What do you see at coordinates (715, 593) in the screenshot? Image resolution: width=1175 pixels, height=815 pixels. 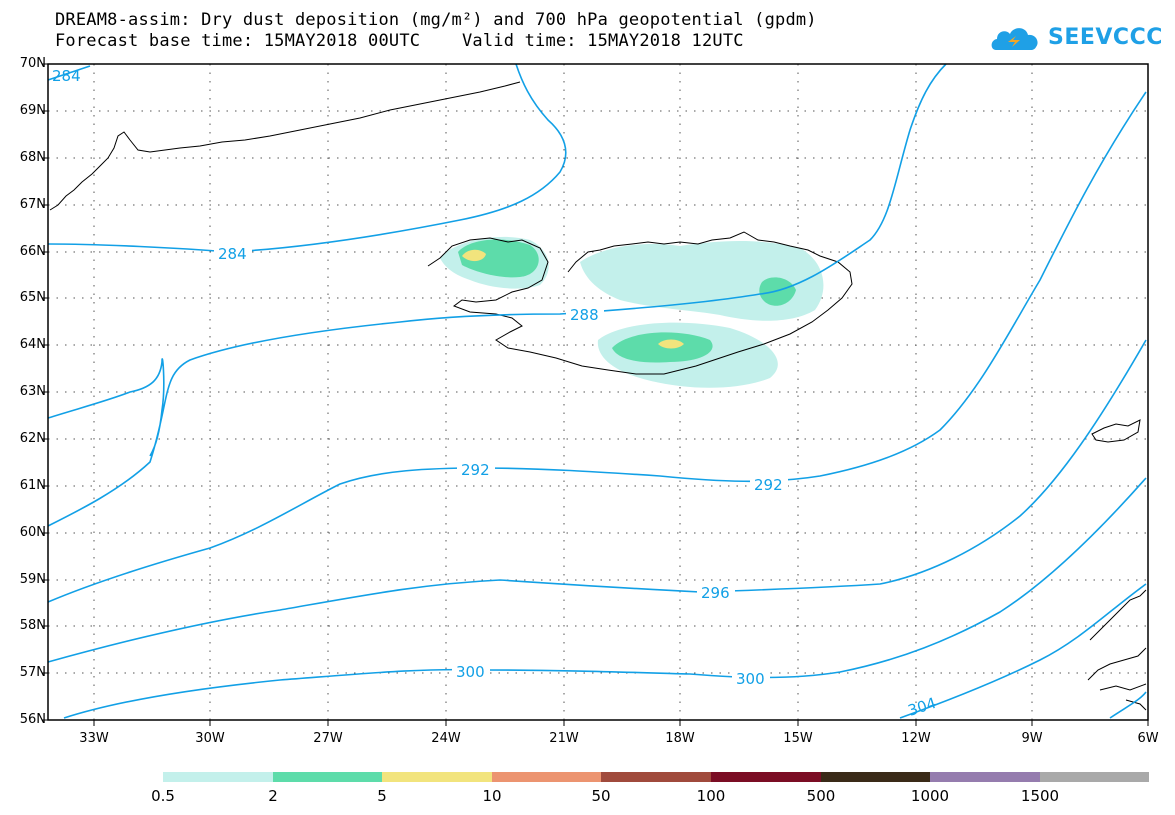 I see `contour-label-296: 296` at bounding box center [715, 593].